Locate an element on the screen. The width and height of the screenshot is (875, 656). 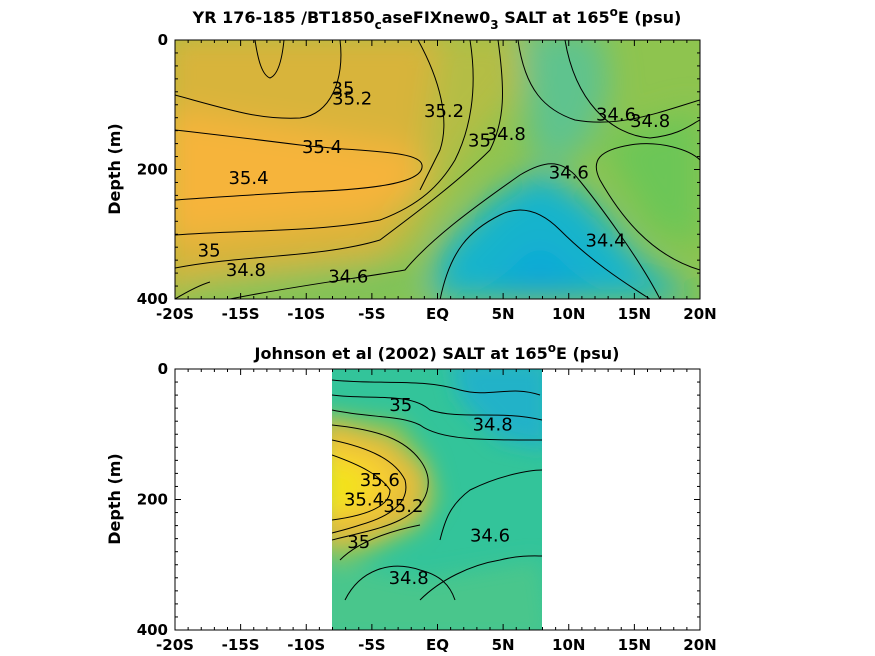
bottom-salinity-field: 35 34.8 35.635.4 35.2 34.6 35 34.8 is located at coordinates (437, 499).